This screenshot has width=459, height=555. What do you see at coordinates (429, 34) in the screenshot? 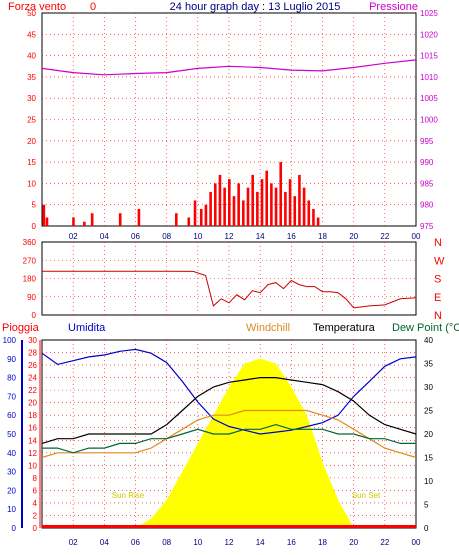
I see `pressure-tick-label: 1020` at bounding box center [429, 34].